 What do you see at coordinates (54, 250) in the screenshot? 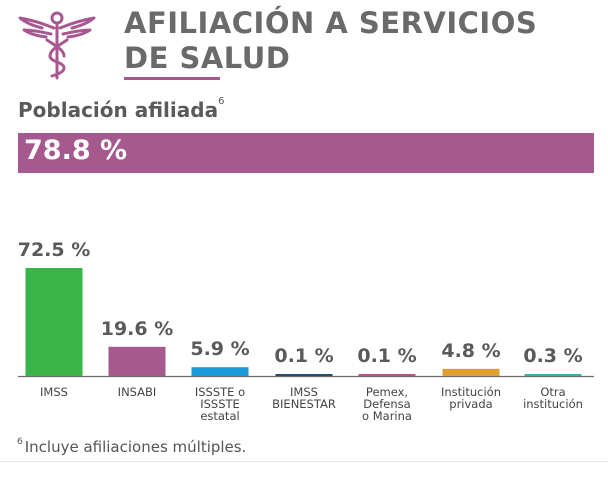
I see `value-label-0: 72.5 %` at bounding box center [54, 250].